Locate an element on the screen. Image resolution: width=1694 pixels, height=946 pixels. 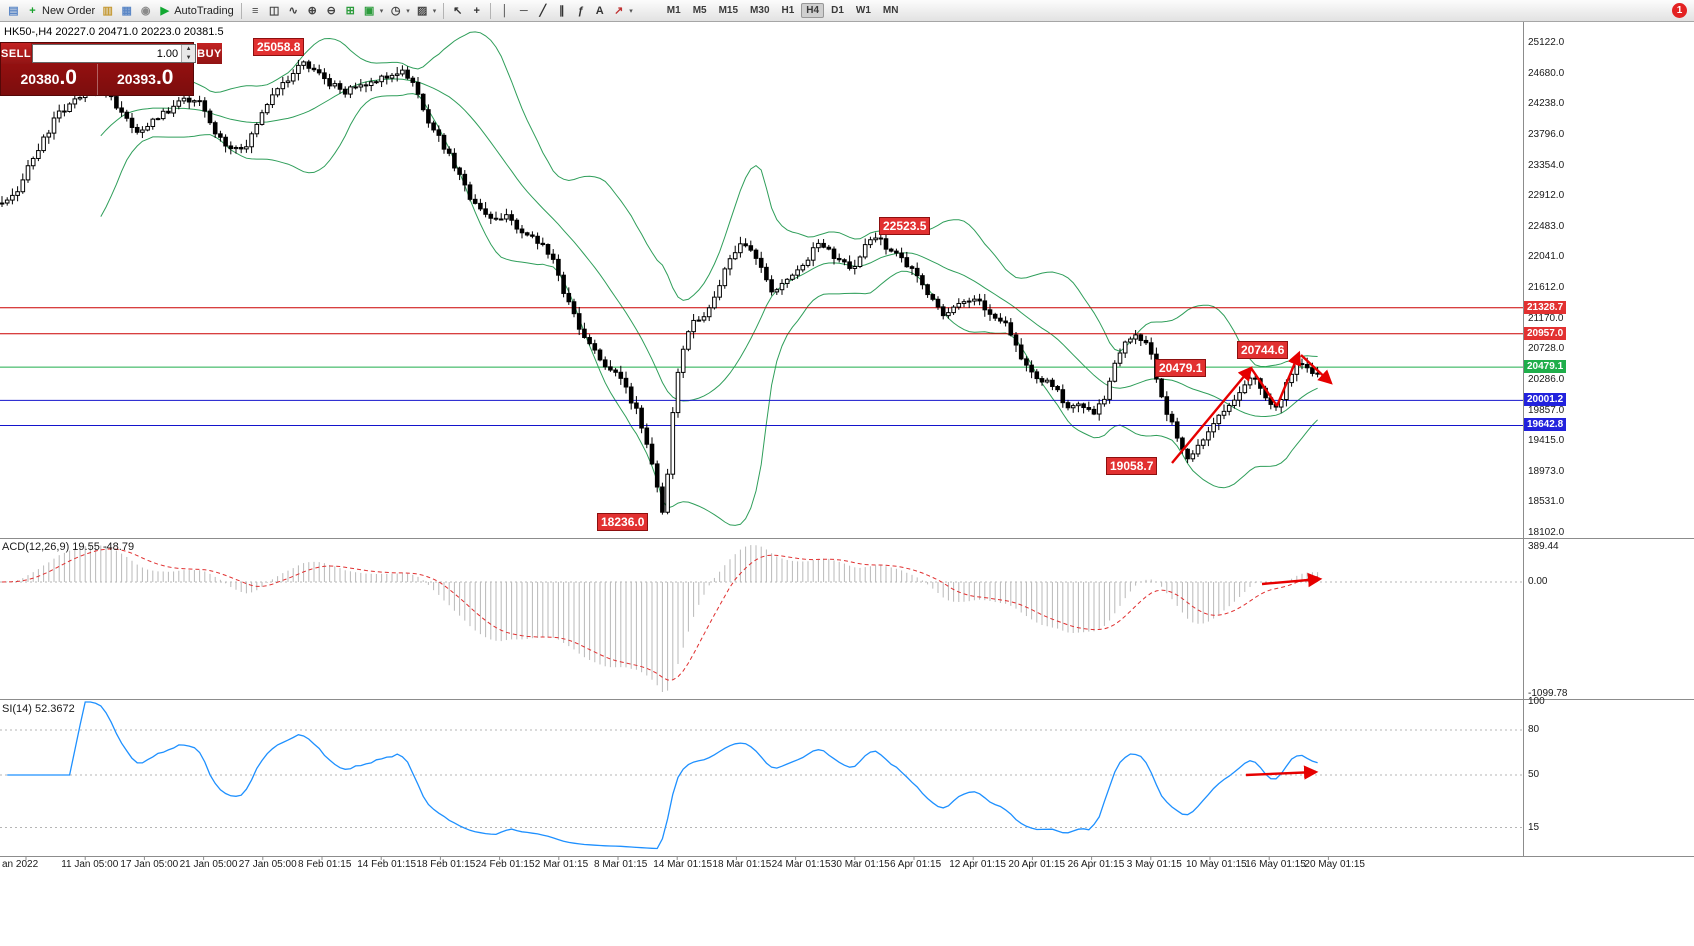
buy-button: BUY is located at coordinates (209, 53).